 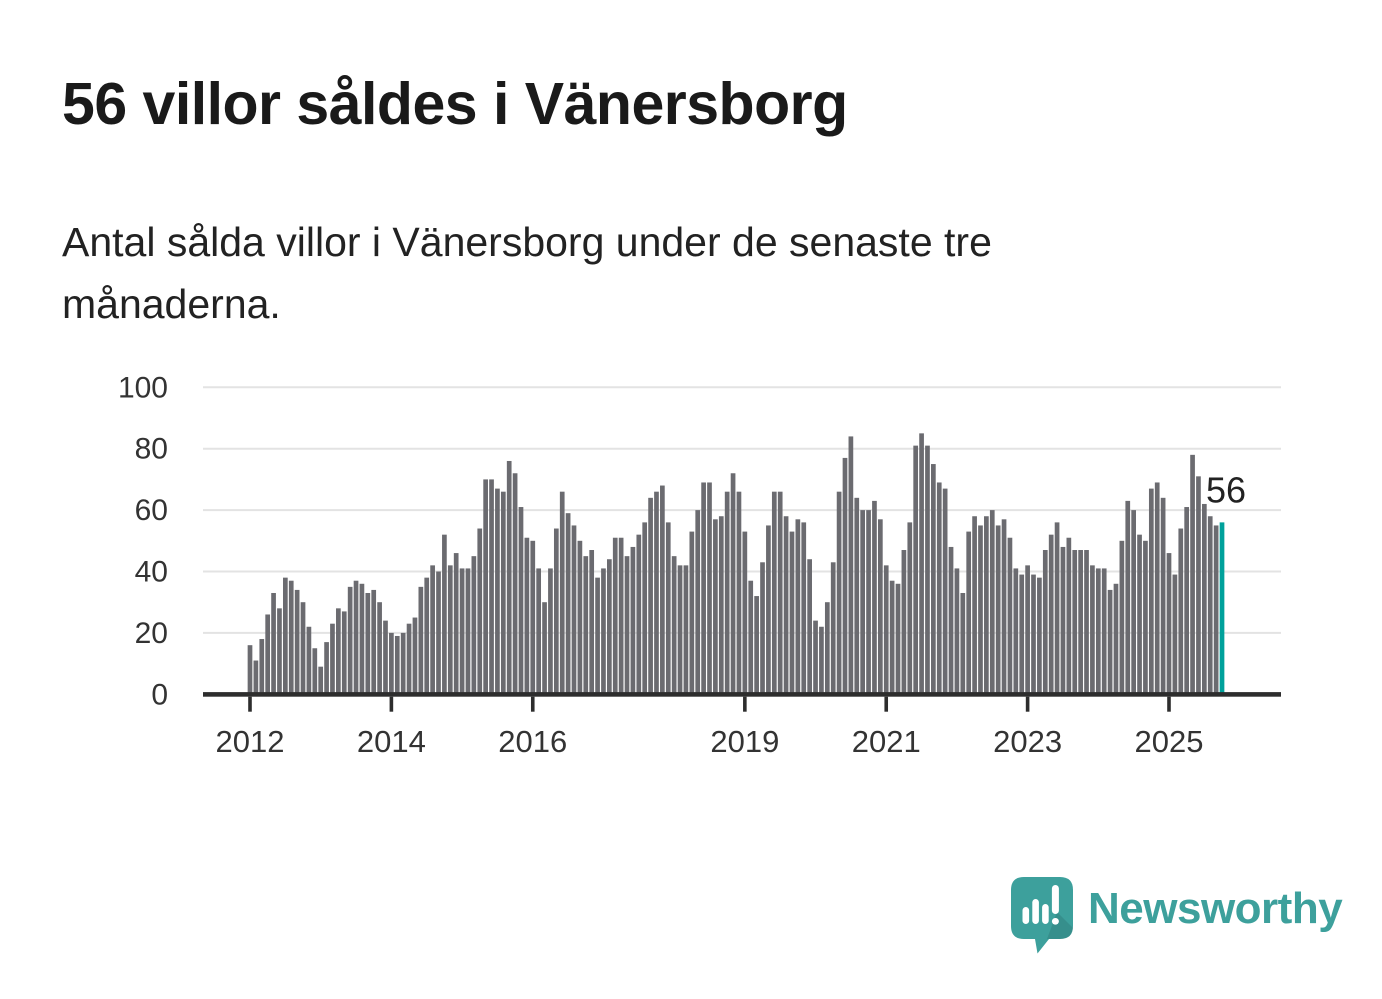 I want to click on y-tick-label: 20, so click(x=151, y=633).